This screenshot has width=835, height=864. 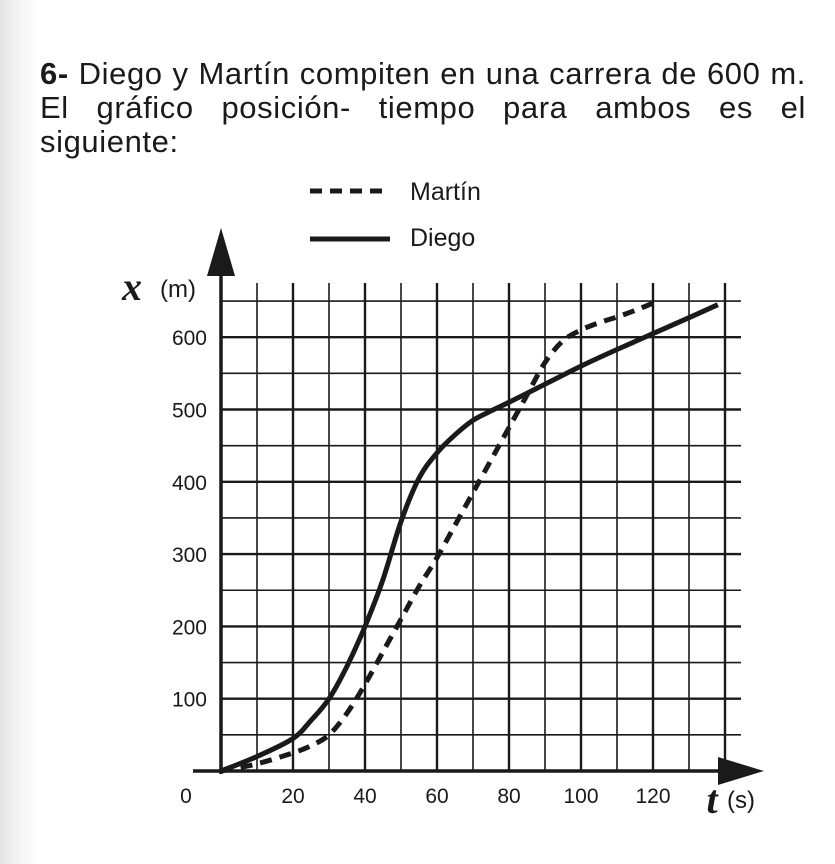 What do you see at coordinates (131, 286) in the screenshot?
I see `y-axis-label: x` at bounding box center [131, 286].